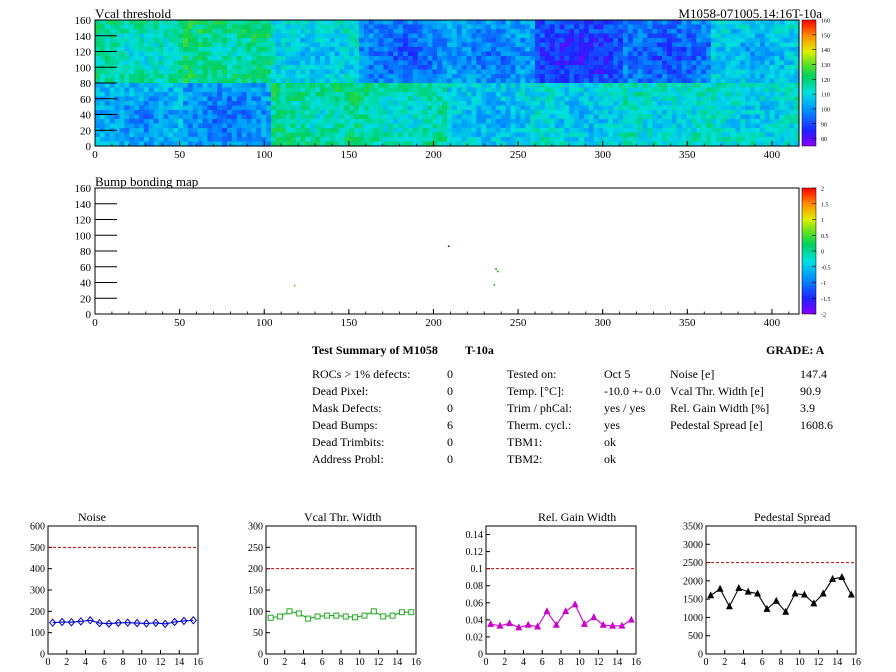  Describe the element at coordinates (315, 115) in the screenshot. I see `roc-block` at that location.